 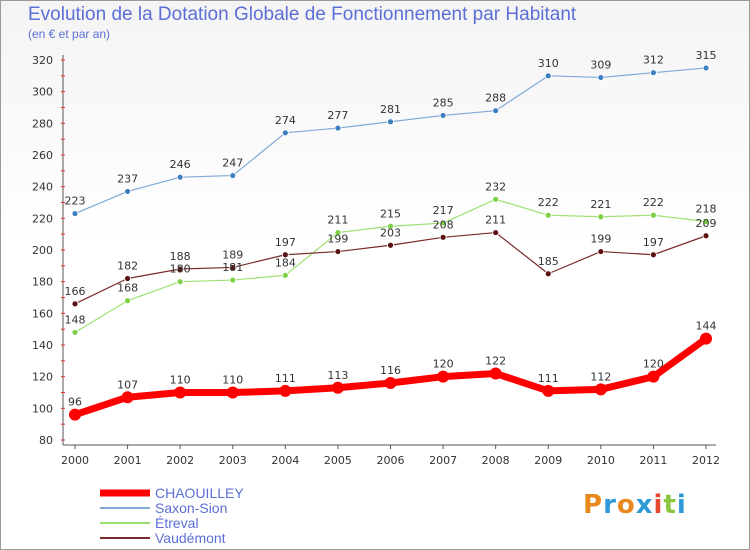 I want to click on y-tick-label: 100, so click(x=42, y=408).